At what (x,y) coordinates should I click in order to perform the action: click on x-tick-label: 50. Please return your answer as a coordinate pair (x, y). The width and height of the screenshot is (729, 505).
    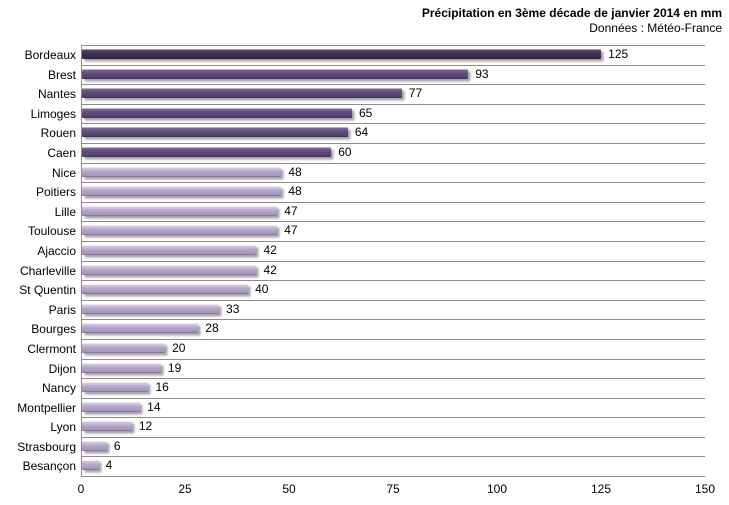
    Looking at the image, I should click on (289, 489).